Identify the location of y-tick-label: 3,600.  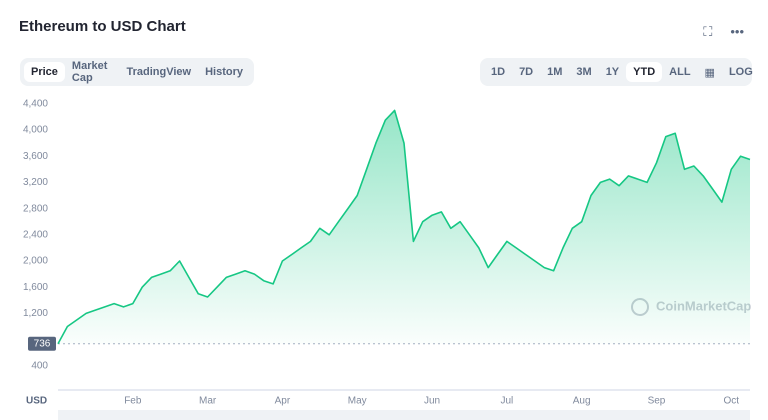
(35, 156).